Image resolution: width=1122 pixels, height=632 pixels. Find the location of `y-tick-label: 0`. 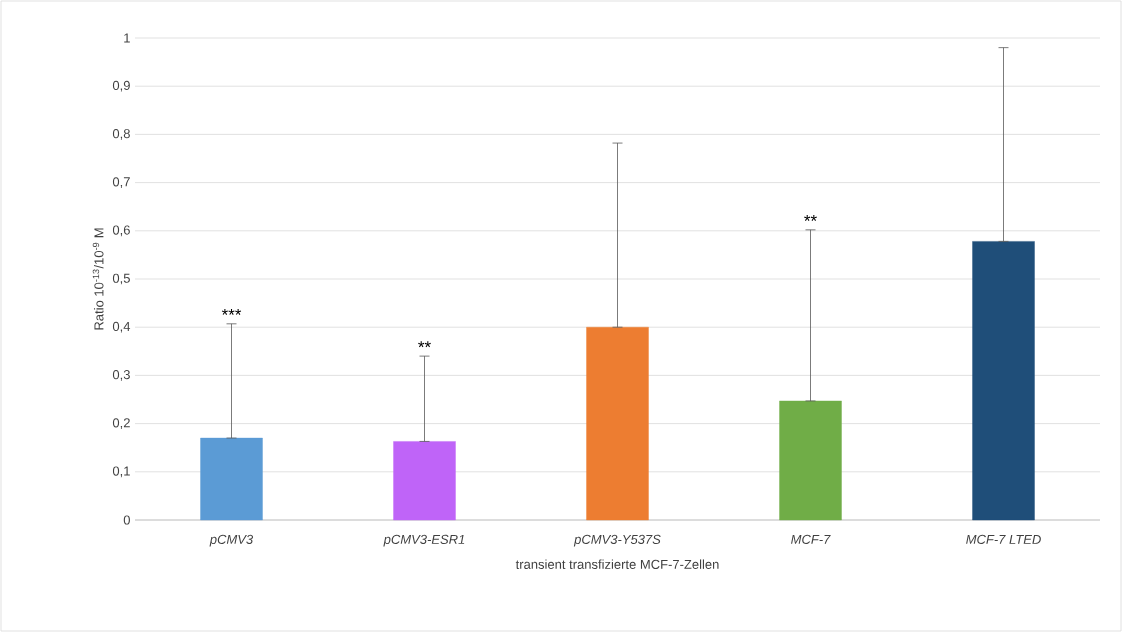

y-tick-label: 0 is located at coordinates (126, 520).